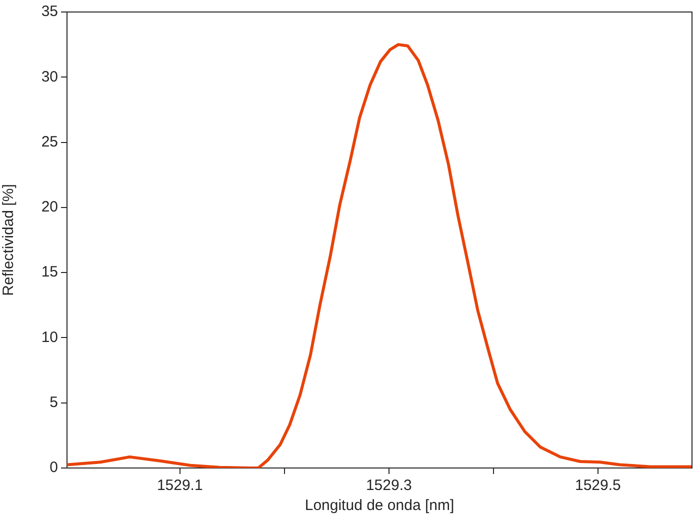 The width and height of the screenshot is (694, 515). What do you see at coordinates (54, 402) in the screenshot?
I see `y-tick-label: 5` at bounding box center [54, 402].